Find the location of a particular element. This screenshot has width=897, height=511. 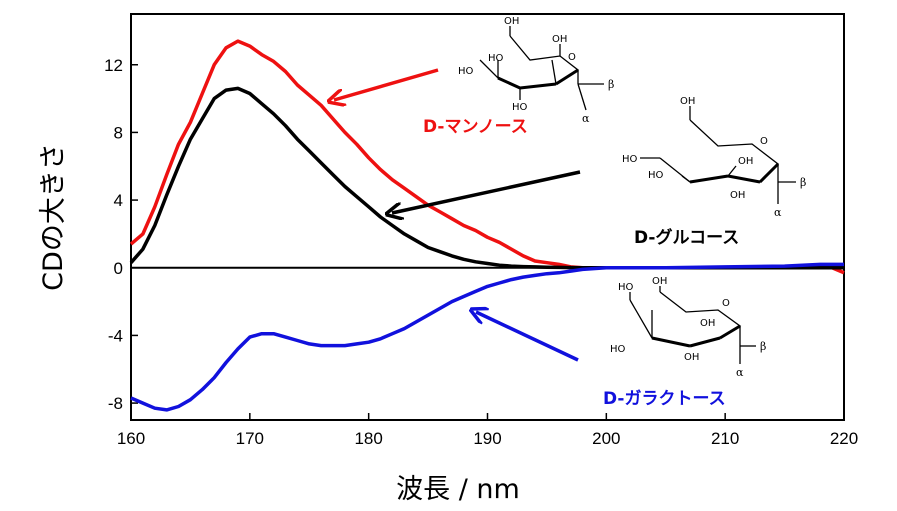

galactose-oh-top: OH is located at coordinates (659, 281).